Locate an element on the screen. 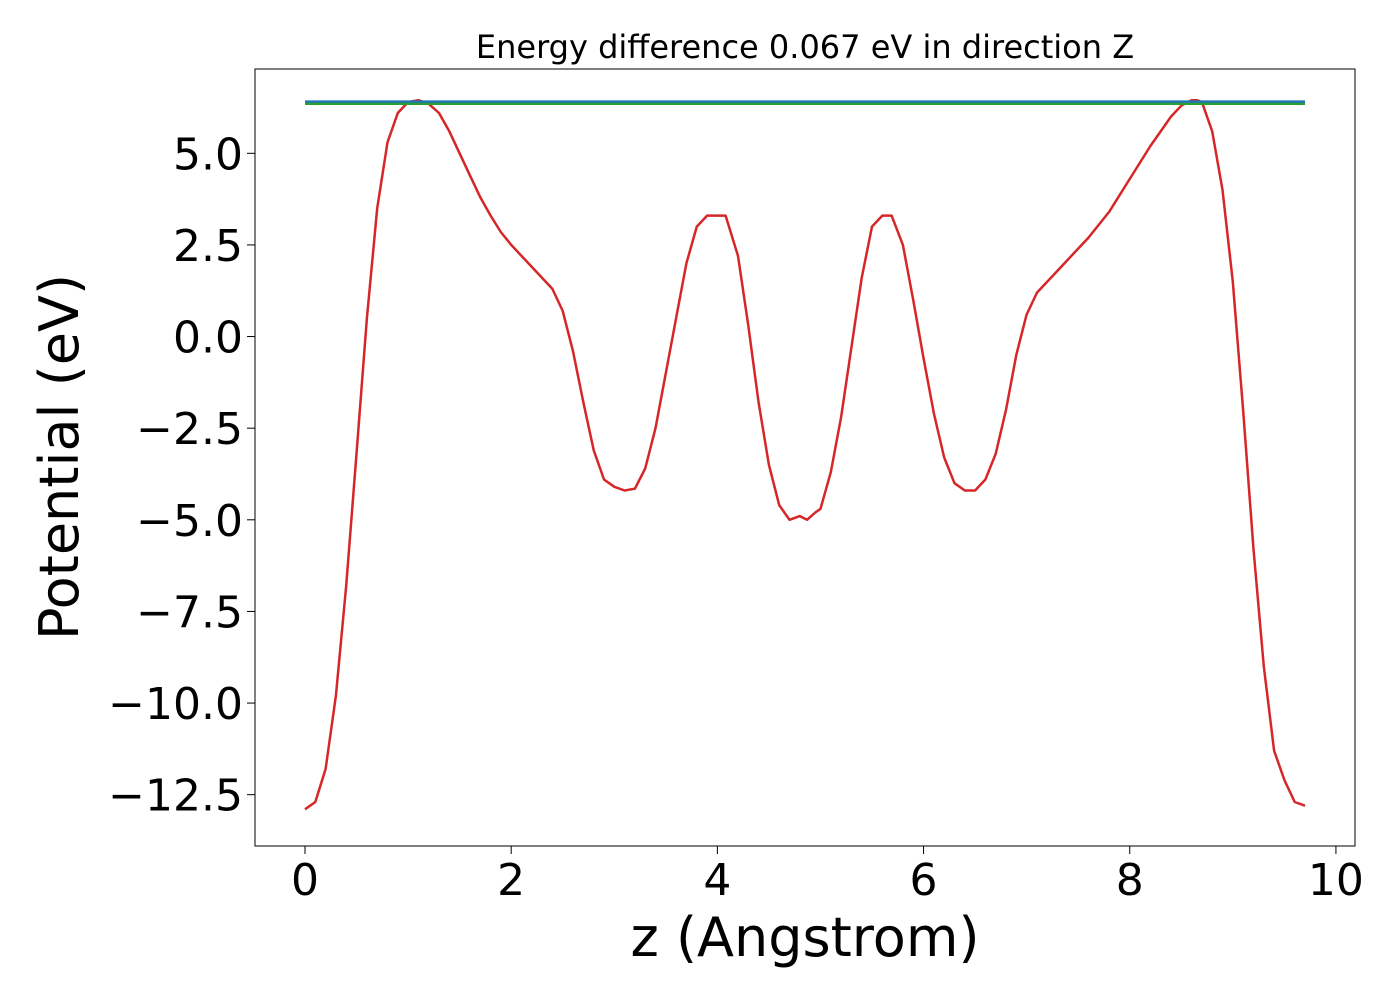 Image resolution: width=1400 pixels, height=1000 pixels. y-tick-label: −10.0 is located at coordinates (175, 704).